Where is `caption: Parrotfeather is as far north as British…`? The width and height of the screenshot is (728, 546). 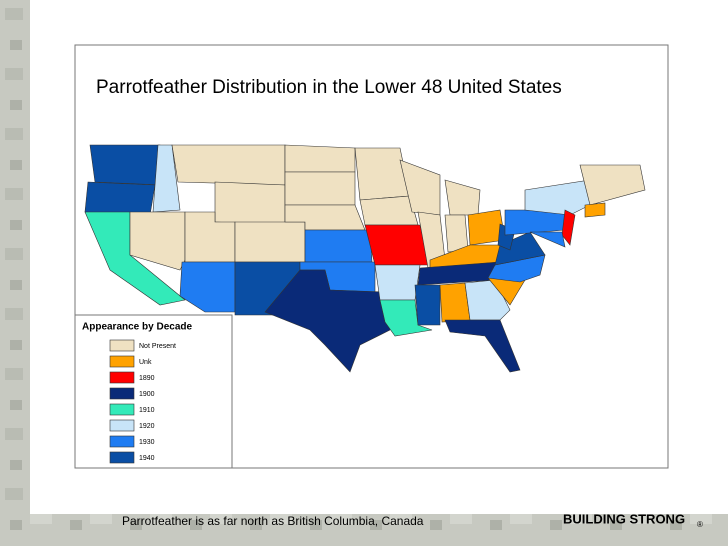 caption: Parrotfeather is as far north as British… is located at coordinates (273, 521).